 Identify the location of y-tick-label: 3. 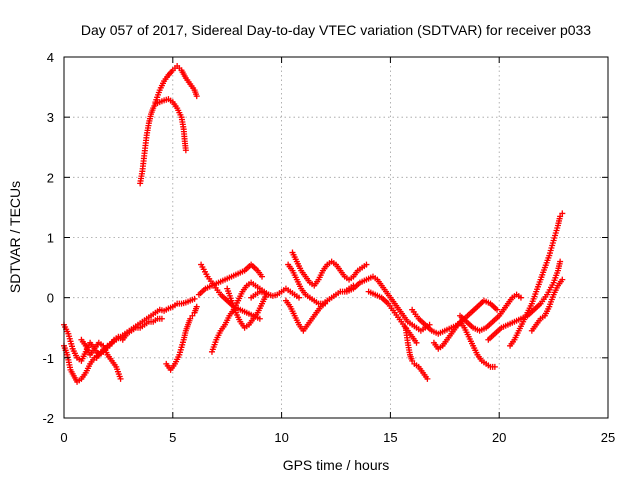
(50, 117).